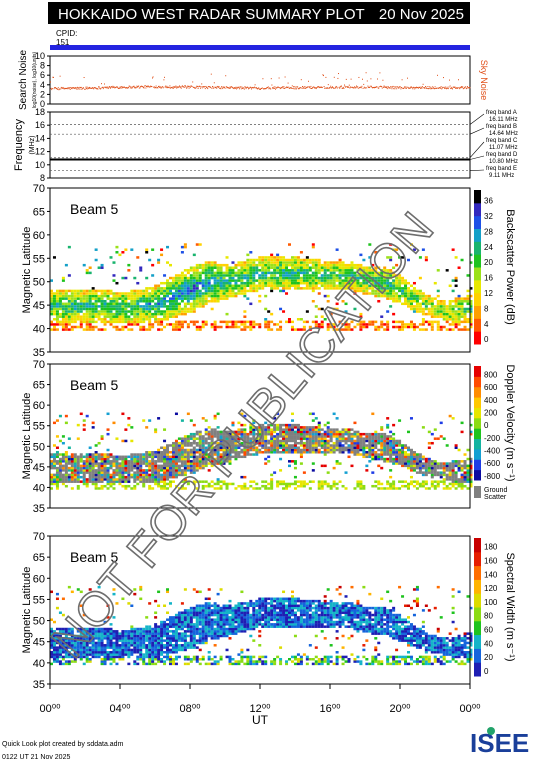  What do you see at coordinates (486, 339) in the screenshot?
I see `power-colorbar-tick: 0` at bounding box center [486, 339].